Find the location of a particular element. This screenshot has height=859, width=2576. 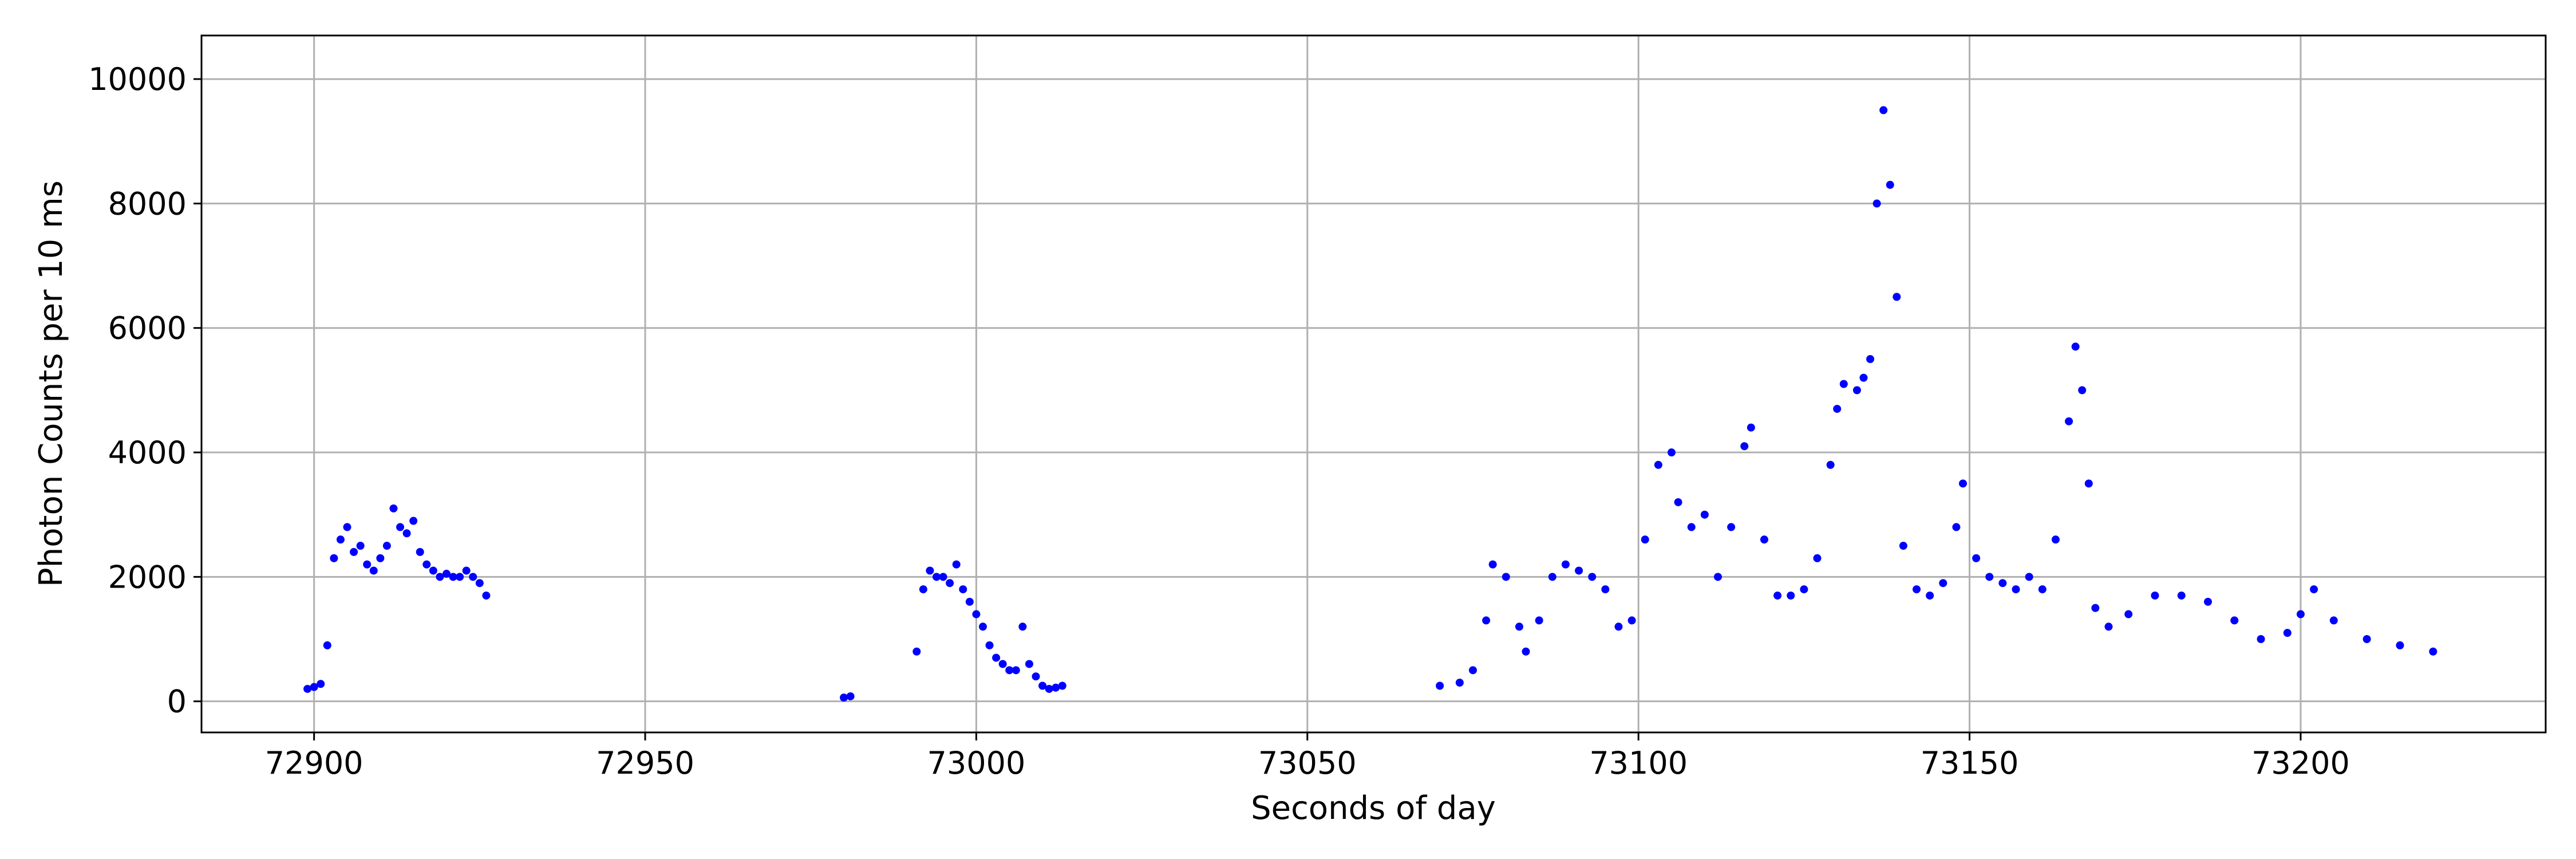

x-tick-label: 73000 is located at coordinates (976, 763).